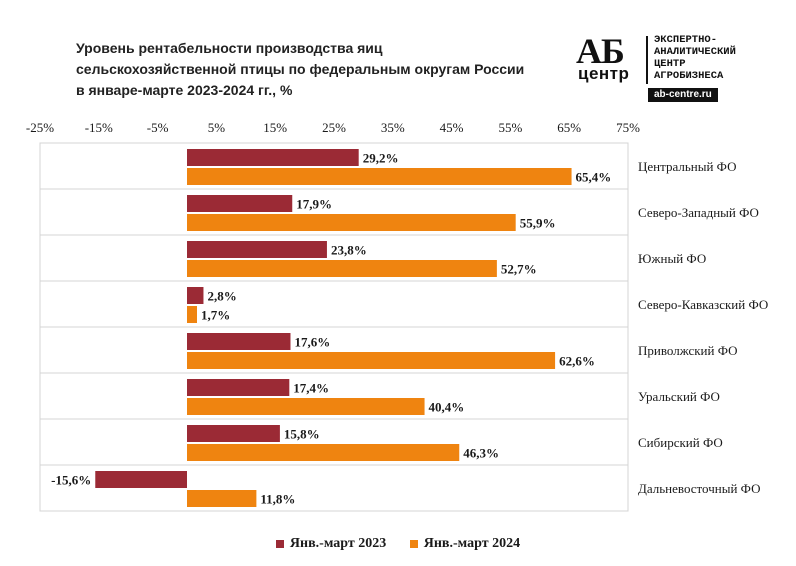 The width and height of the screenshot is (796, 566). I want to click on category-label: Сибирский ФО, so click(680, 442).